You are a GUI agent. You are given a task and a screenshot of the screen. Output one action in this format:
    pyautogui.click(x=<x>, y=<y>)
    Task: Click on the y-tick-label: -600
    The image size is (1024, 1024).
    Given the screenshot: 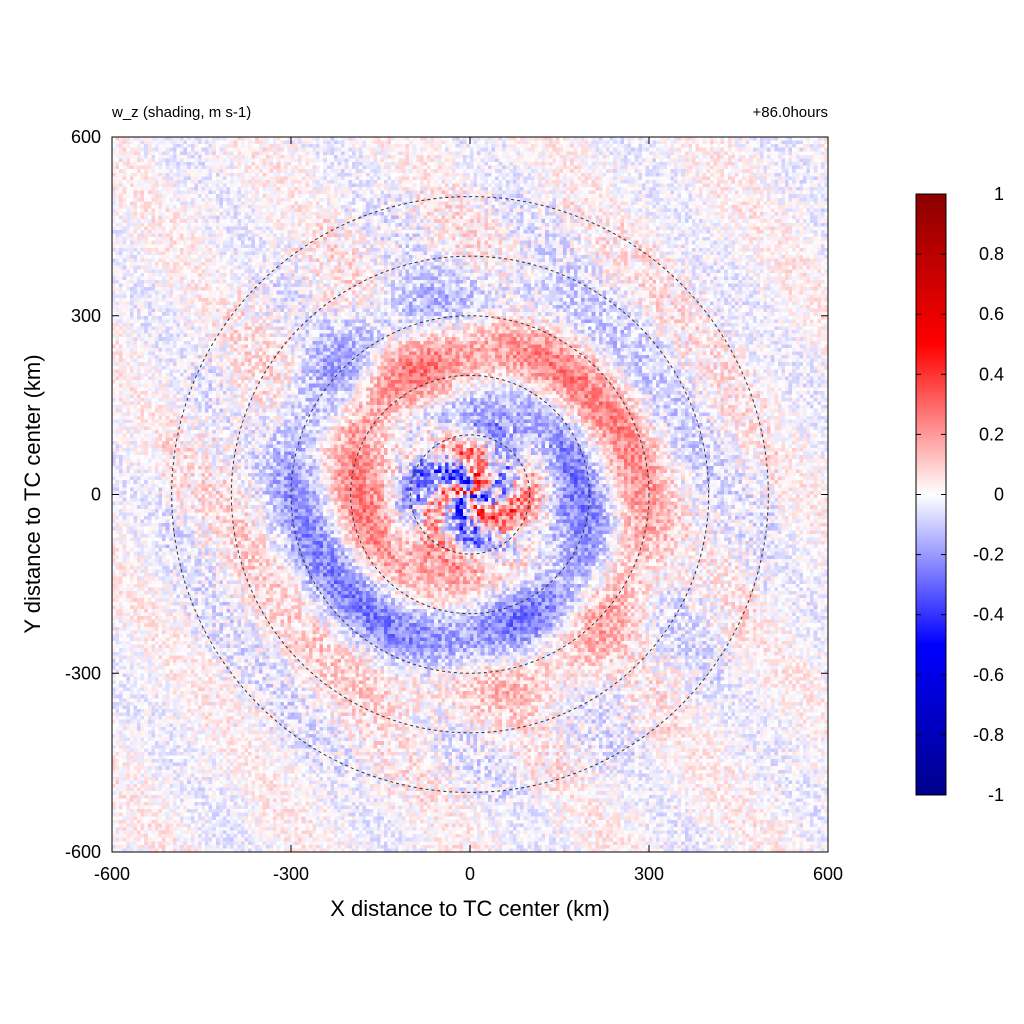 What is the action you would take?
    pyautogui.click(x=83, y=852)
    